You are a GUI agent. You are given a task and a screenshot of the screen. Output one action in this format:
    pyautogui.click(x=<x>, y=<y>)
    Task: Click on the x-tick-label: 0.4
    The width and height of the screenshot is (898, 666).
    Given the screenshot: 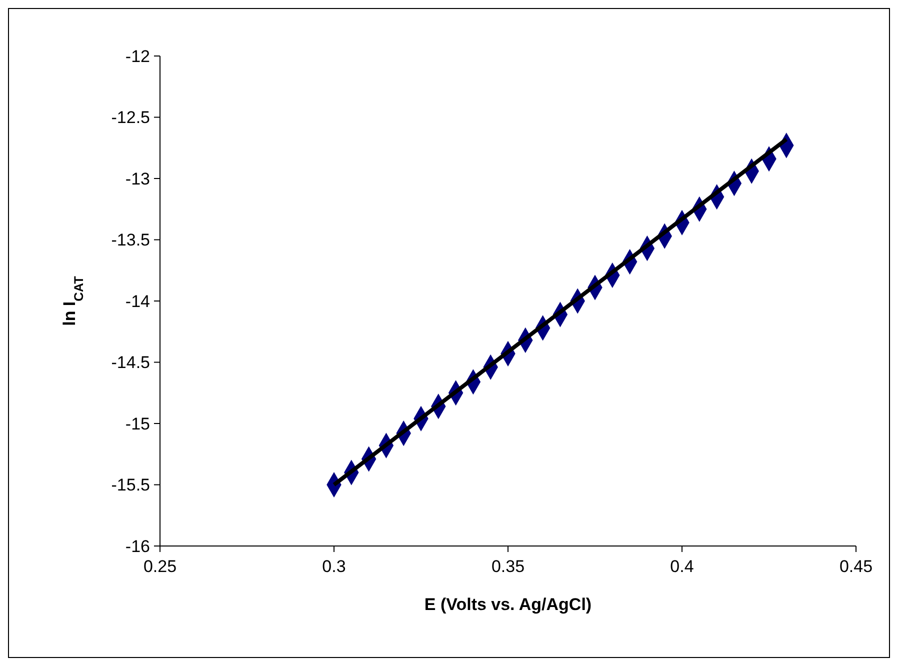 What is the action you would take?
    pyautogui.click(x=682, y=566)
    